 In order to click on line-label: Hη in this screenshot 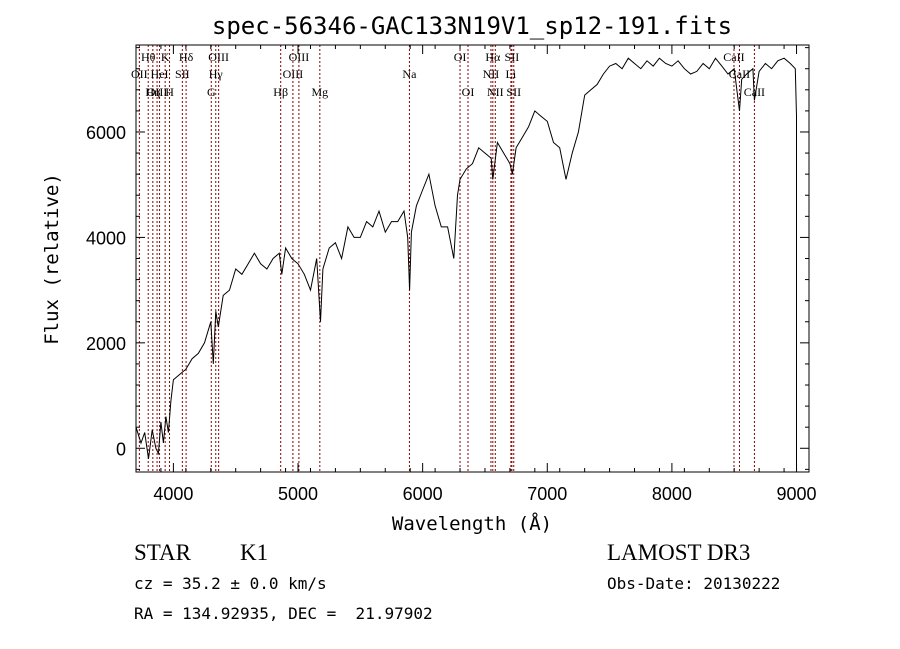, I will do `click(152, 92)`.